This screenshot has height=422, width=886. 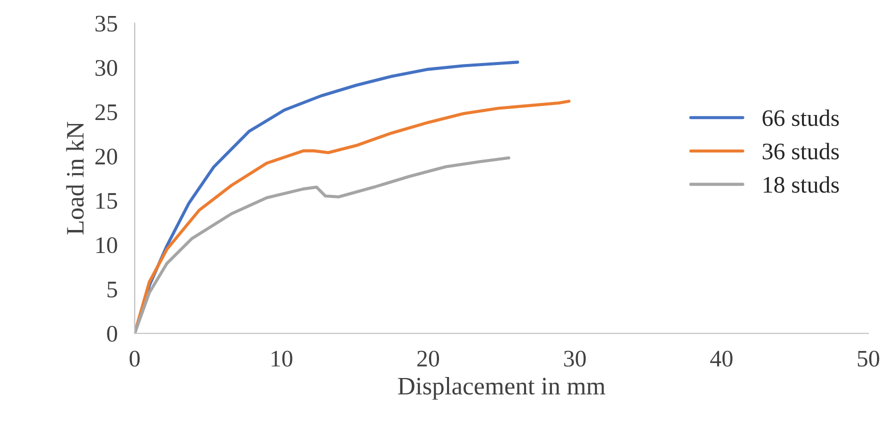 What do you see at coordinates (575, 358) in the screenshot?
I see `x-tick-label: 30` at bounding box center [575, 358].